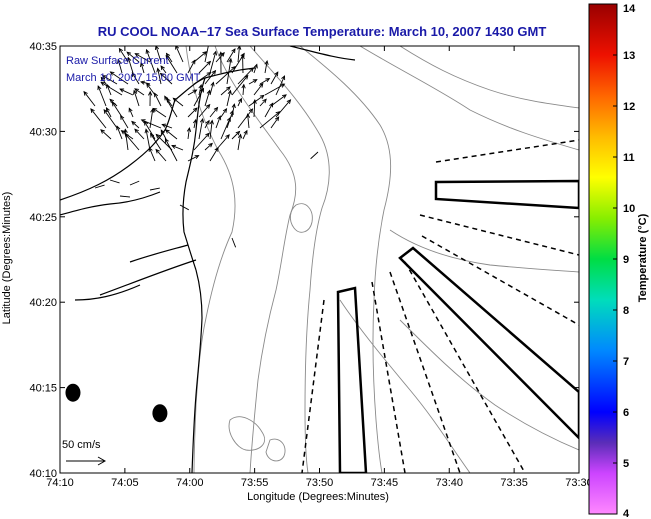 Image resolution: width=651 pixels, height=519 pixels. I want to click on y-tick-label: 40:10, so click(43, 474).